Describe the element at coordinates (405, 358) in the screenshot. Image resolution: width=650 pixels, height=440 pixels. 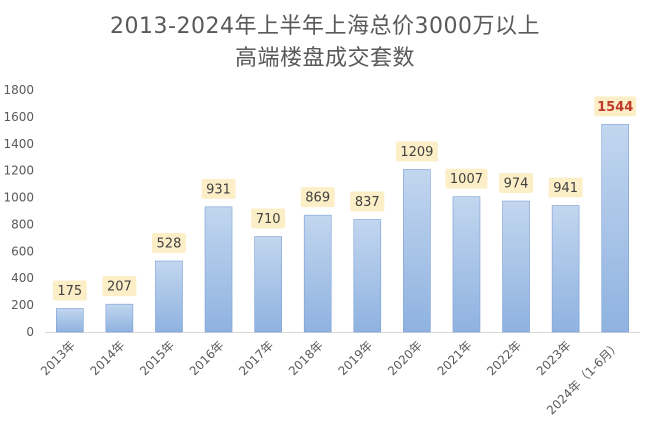
I see `x-tick-label: 2020年` at that location.